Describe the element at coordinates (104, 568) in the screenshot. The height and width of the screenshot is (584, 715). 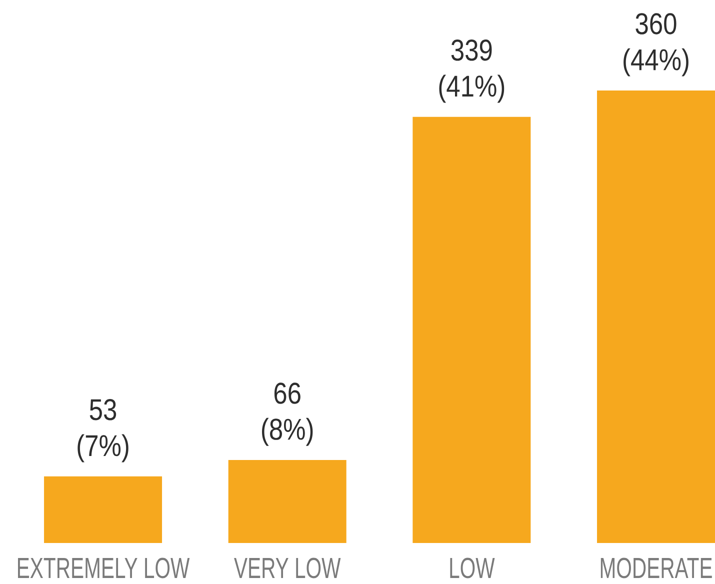
I see `x-tick-label: EXTREMELY LOW` at that location.